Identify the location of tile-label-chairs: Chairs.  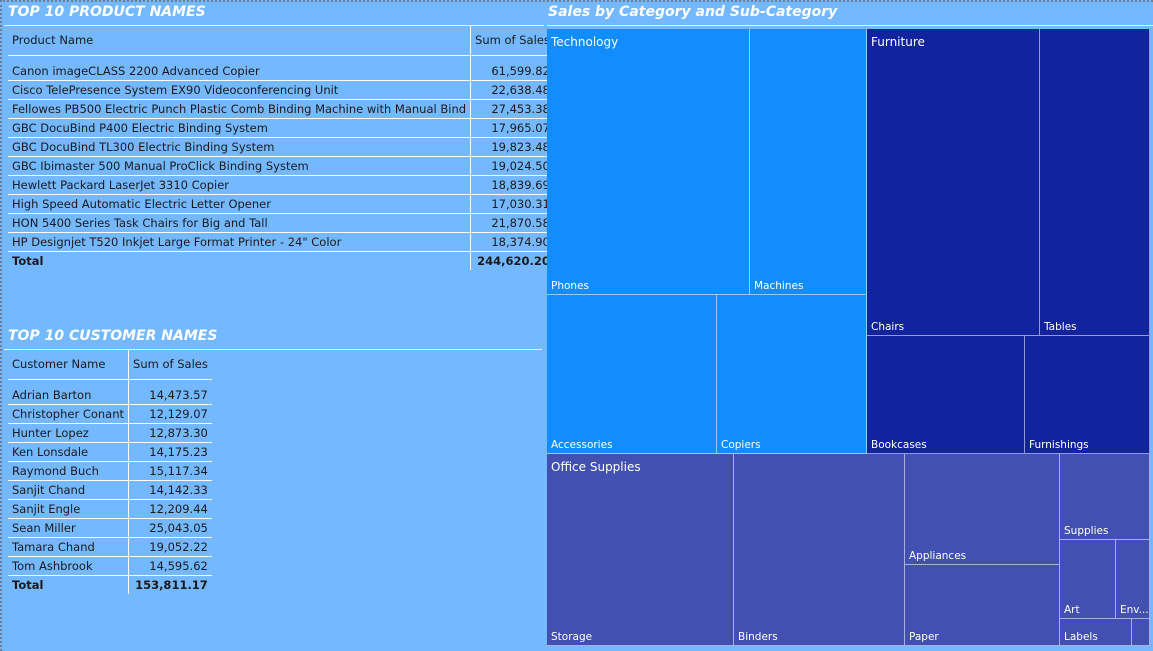
(888, 327).